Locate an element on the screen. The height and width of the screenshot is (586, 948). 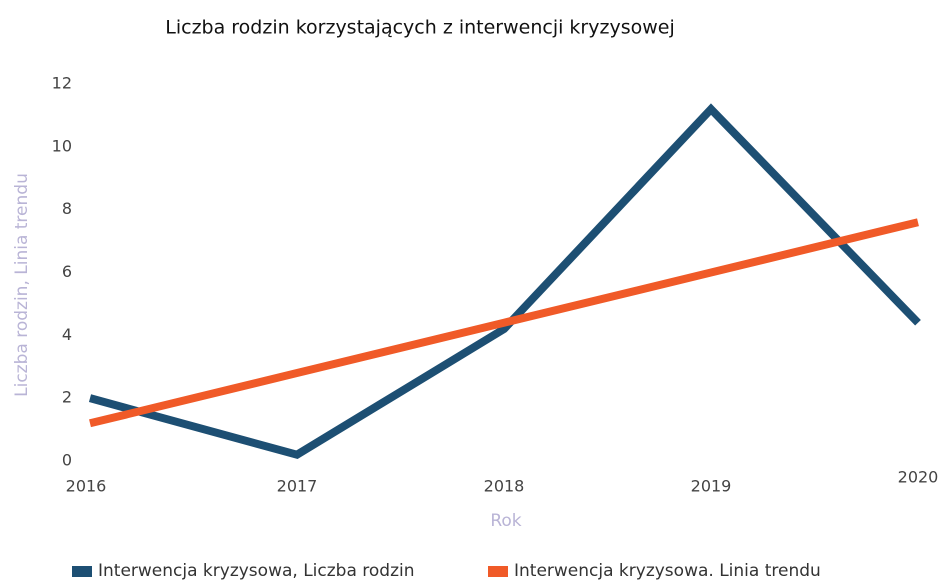
x-tick-label: 2019 is located at coordinates (711, 486).